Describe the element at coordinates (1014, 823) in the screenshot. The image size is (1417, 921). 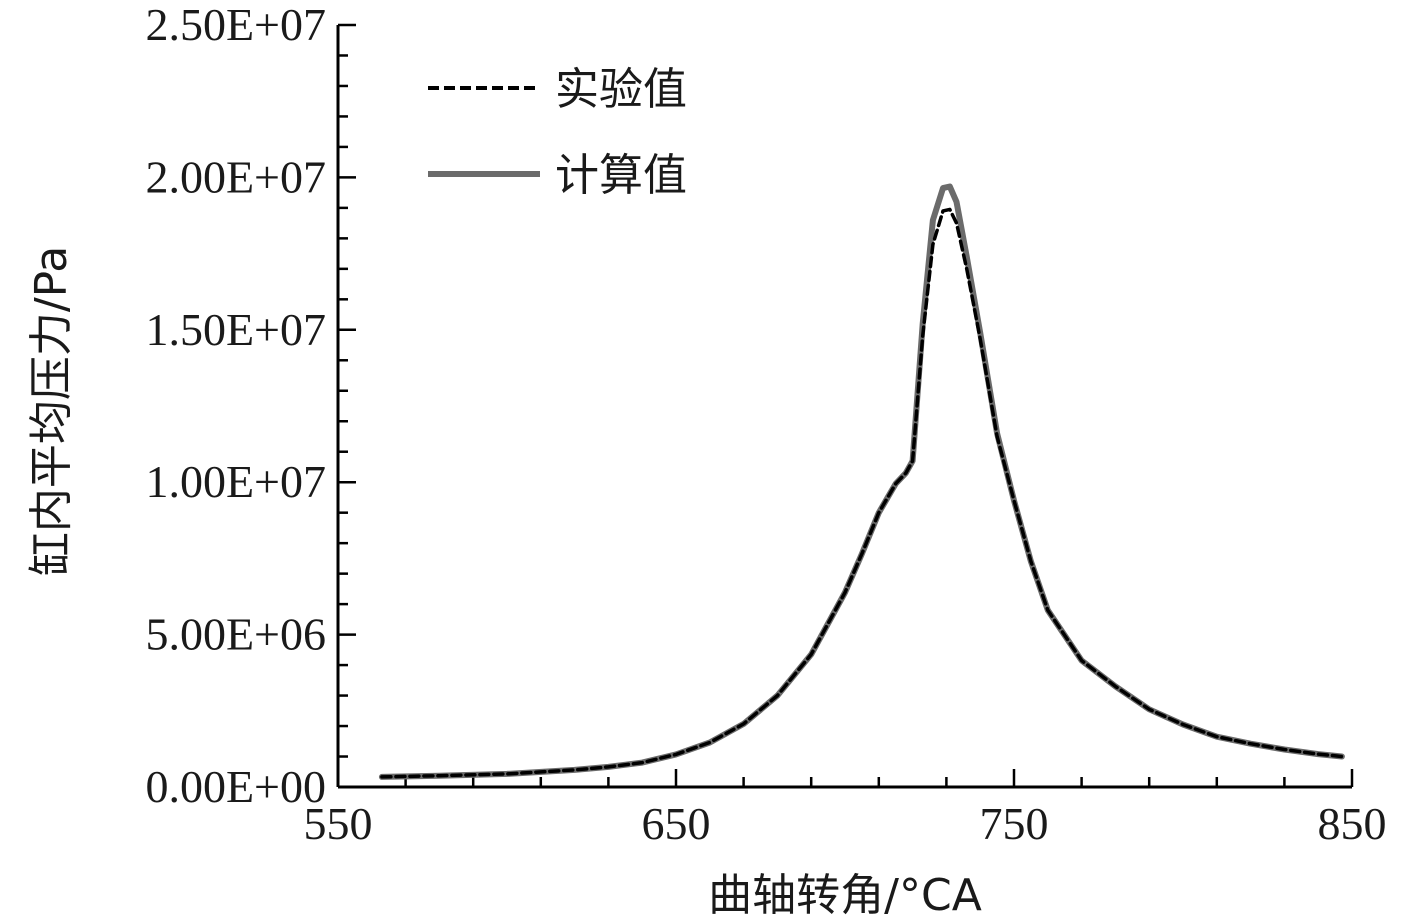
I see `x-tick-label: 750` at that location.